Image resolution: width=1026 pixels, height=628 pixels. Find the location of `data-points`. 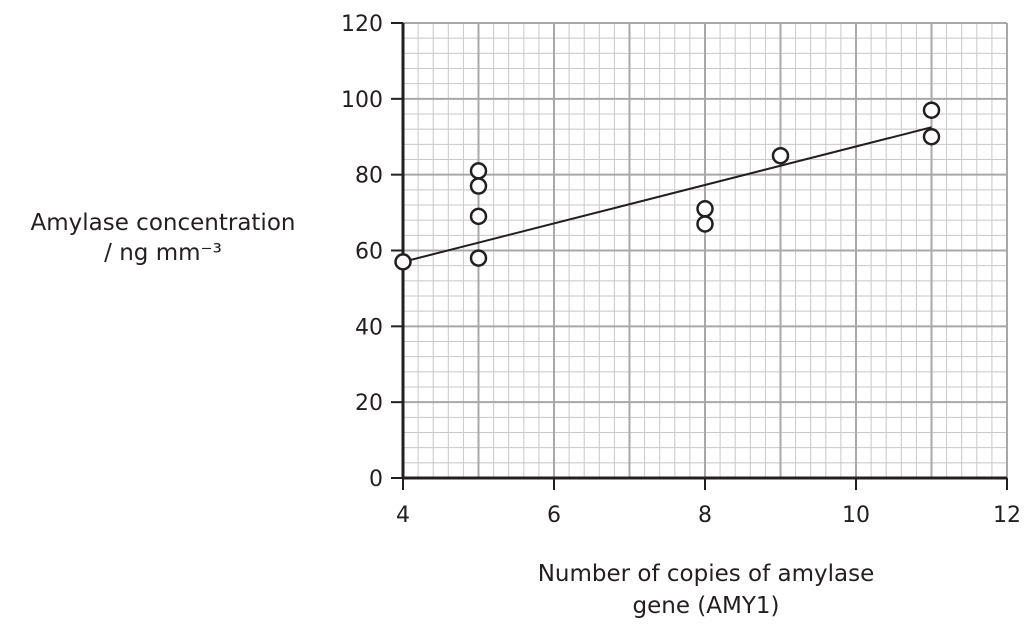

data-points is located at coordinates (667, 186).